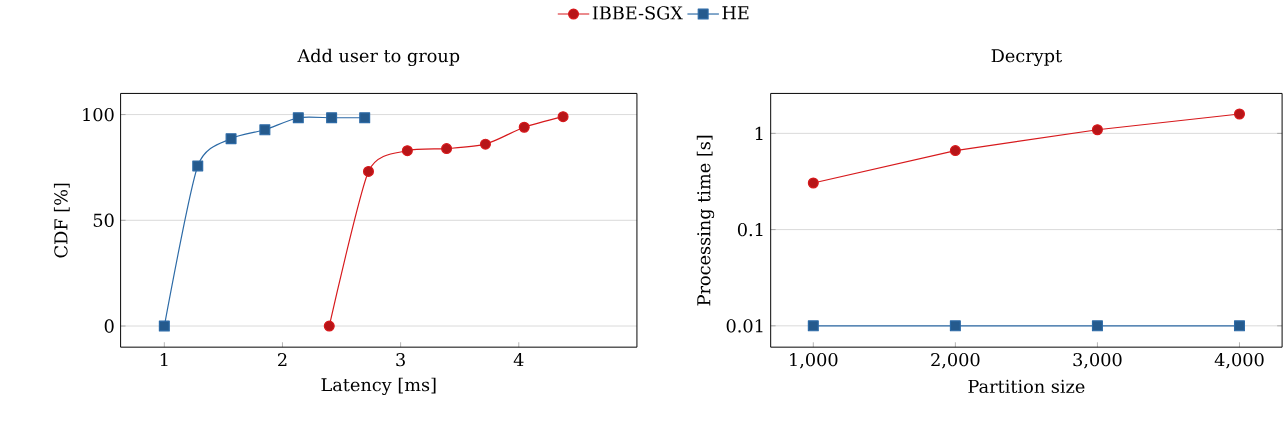 The image size is (1288, 427). What do you see at coordinates (955, 361) in the screenshot?
I see `x-tick-label: 2,000` at bounding box center [955, 361].